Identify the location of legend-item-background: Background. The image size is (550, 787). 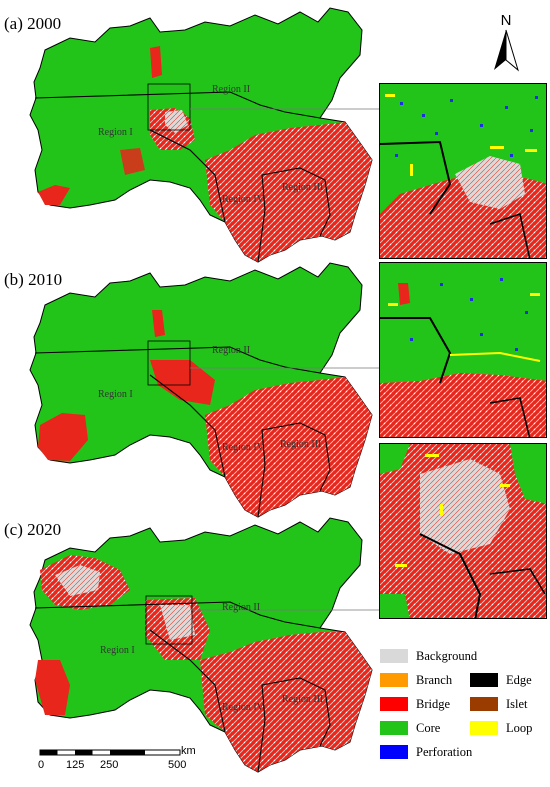
(428, 656).